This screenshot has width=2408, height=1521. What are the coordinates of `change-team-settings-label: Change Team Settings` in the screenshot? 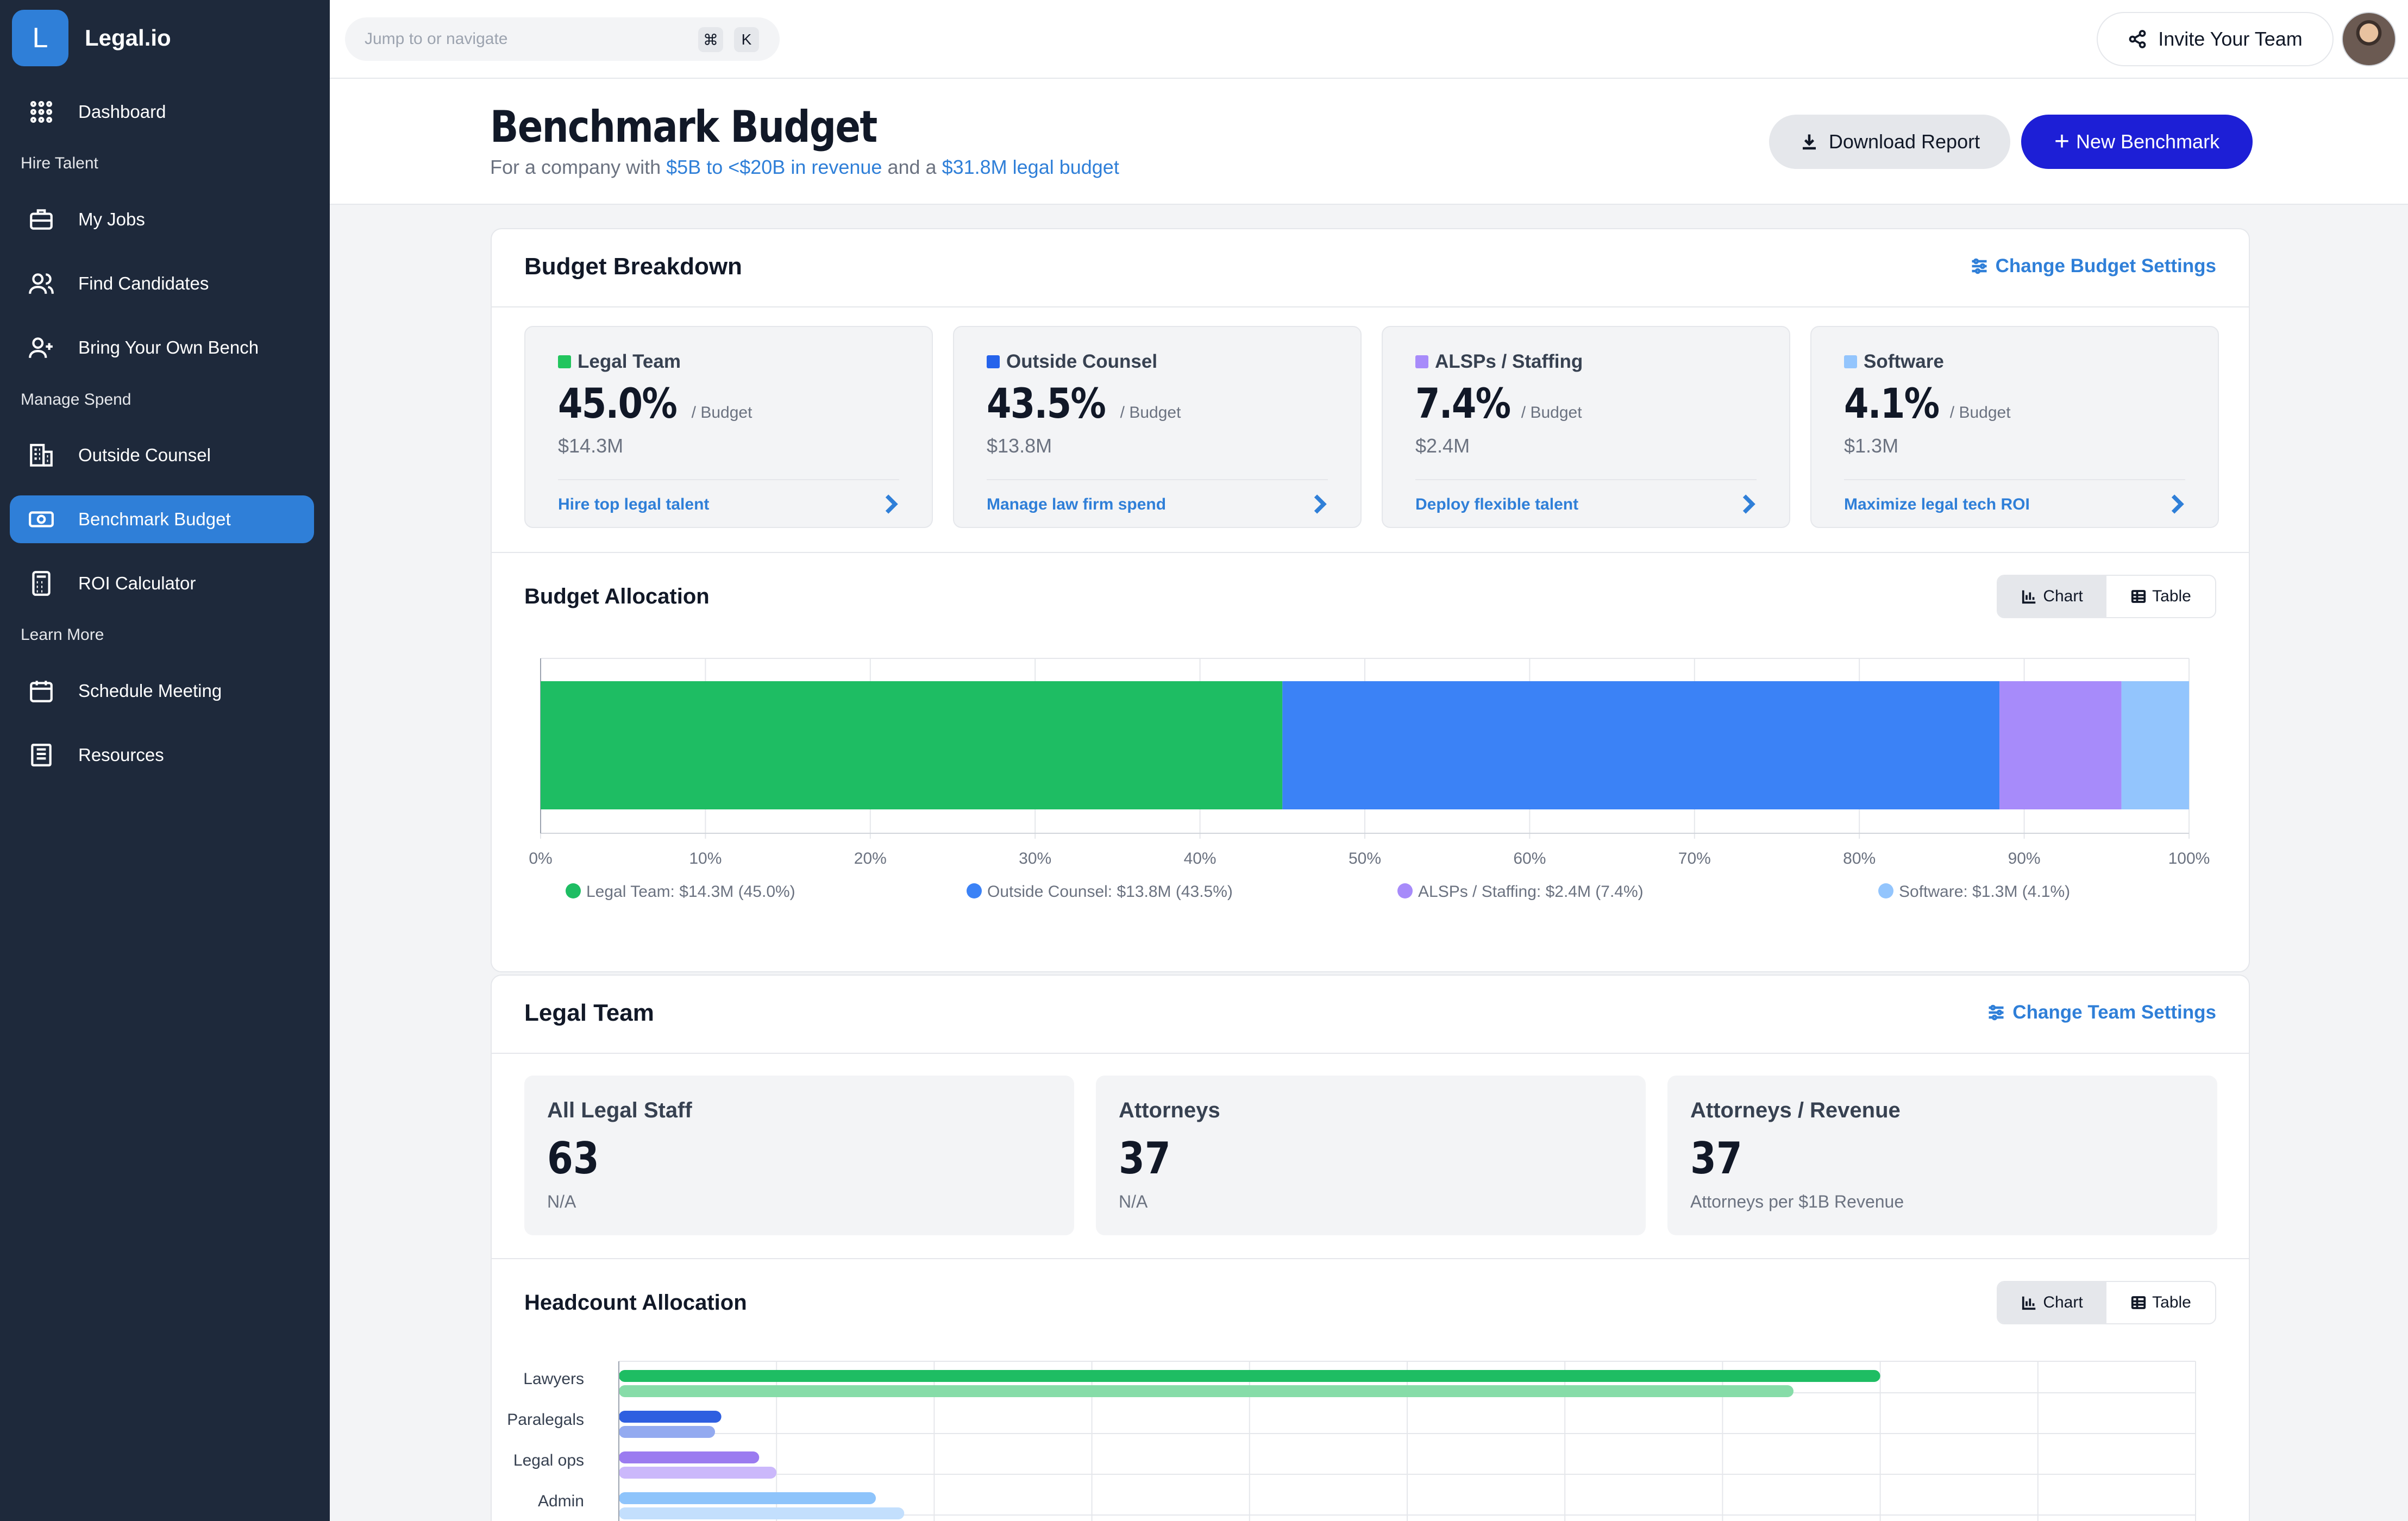 It's located at (2114, 1013).